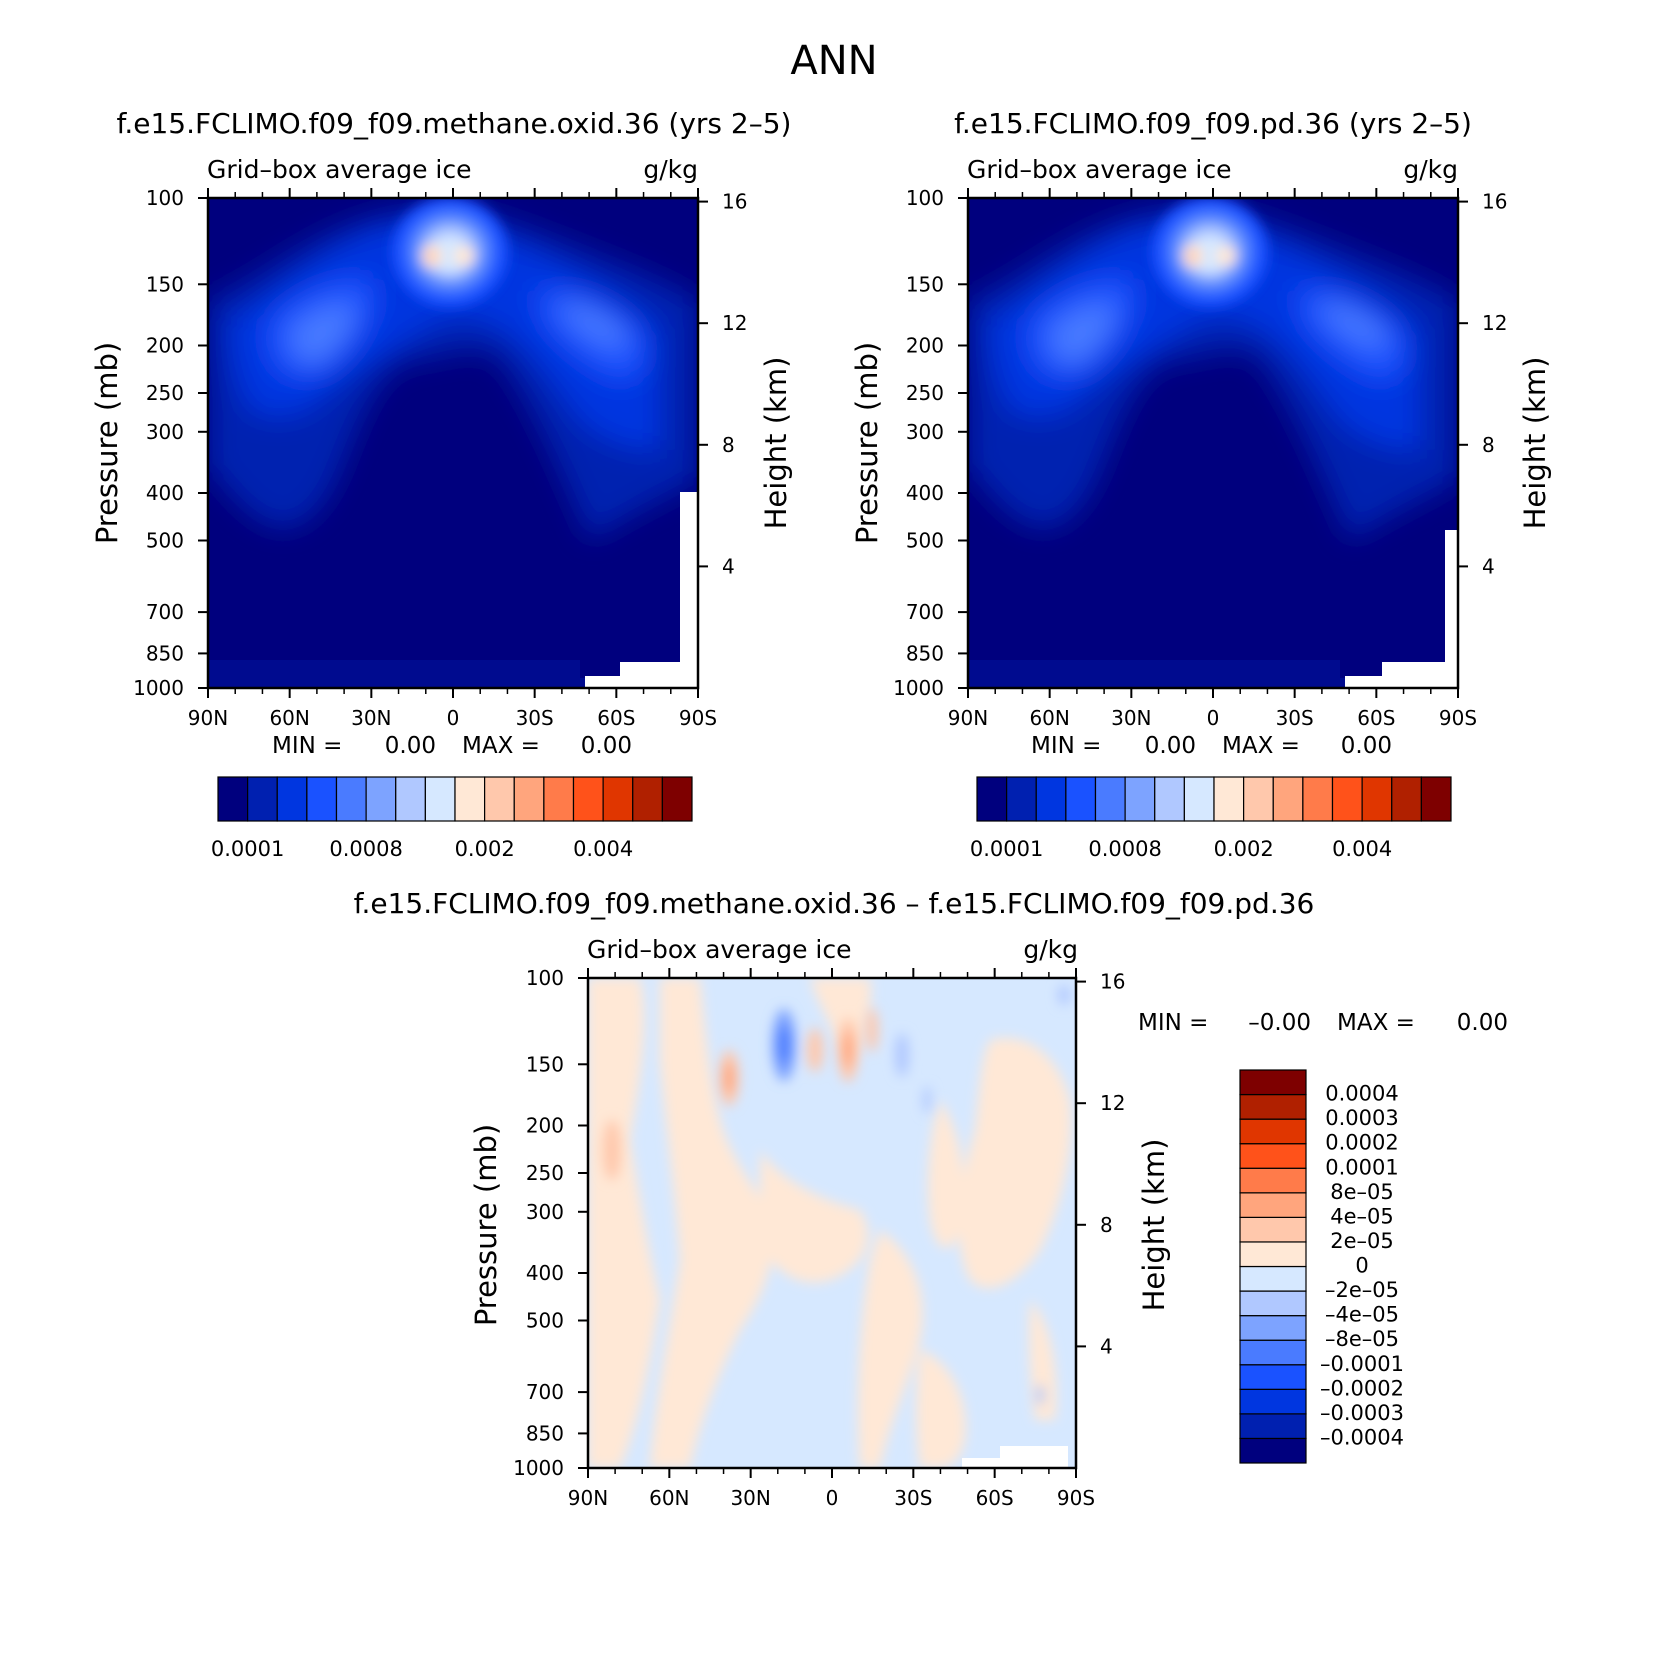  What do you see at coordinates (307, 746) in the screenshot?
I see `panel-left-min-label: MIN =` at bounding box center [307, 746].